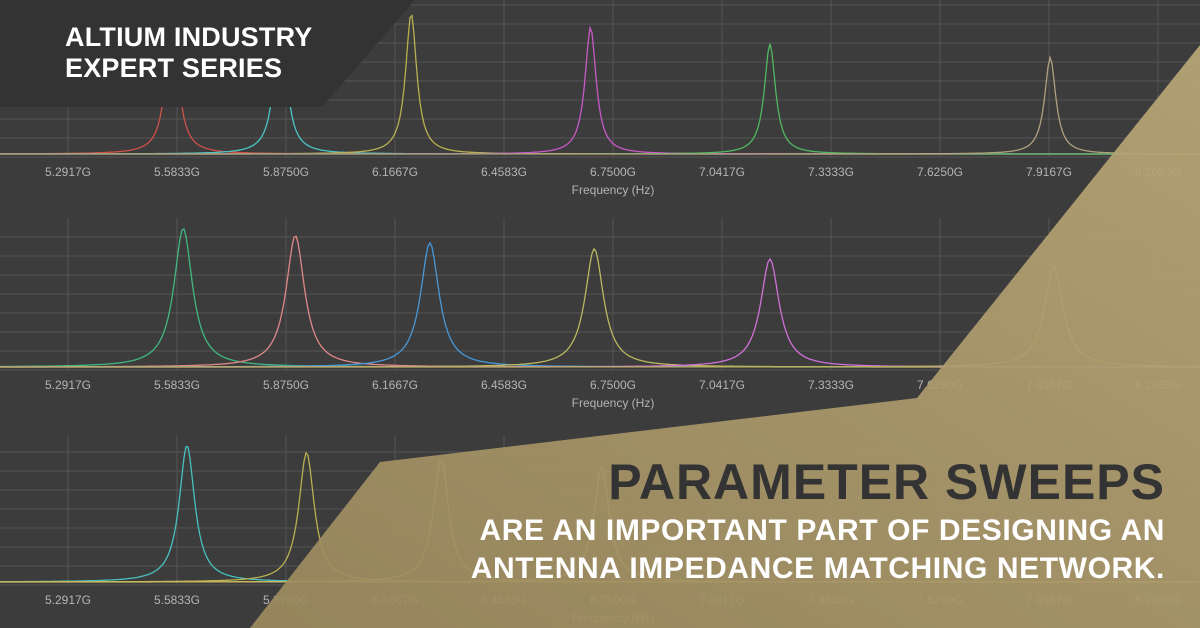 The image size is (1200, 628). What do you see at coordinates (886, 482) in the screenshot?
I see `headline-title: PARAMETER SWEEPS` at bounding box center [886, 482].